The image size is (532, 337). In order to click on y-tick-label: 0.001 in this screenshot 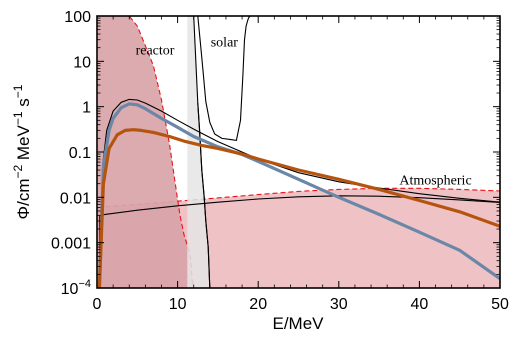, I will do `click(71, 244)`.